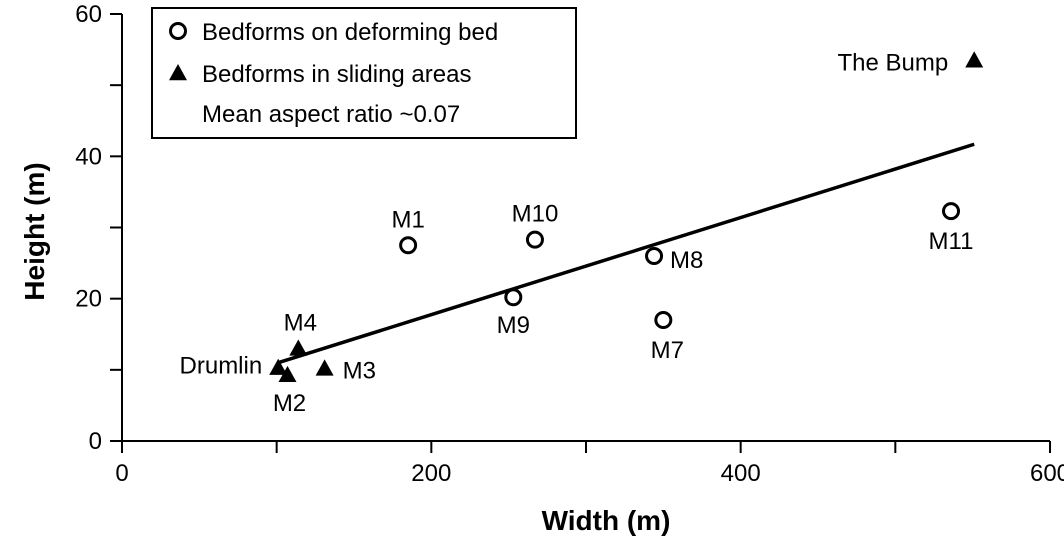 Image resolution: width=1064 pixels, height=538 pixels. What do you see at coordinates (431, 473) in the screenshot?
I see `x-tick-label: 200` at bounding box center [431, 473].